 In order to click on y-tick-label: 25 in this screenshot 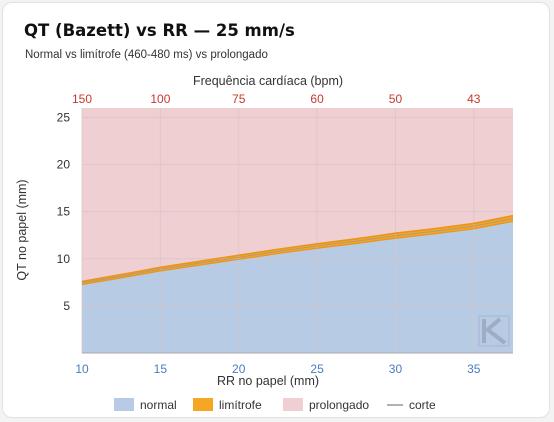, I will do `click(64, 117)`.